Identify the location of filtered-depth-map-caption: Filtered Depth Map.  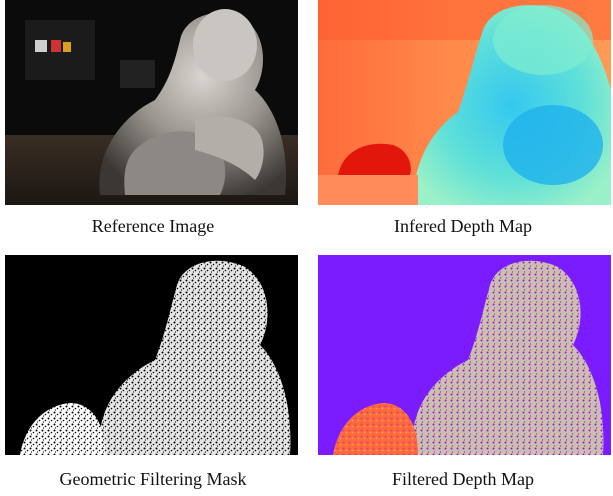
(463, 479).